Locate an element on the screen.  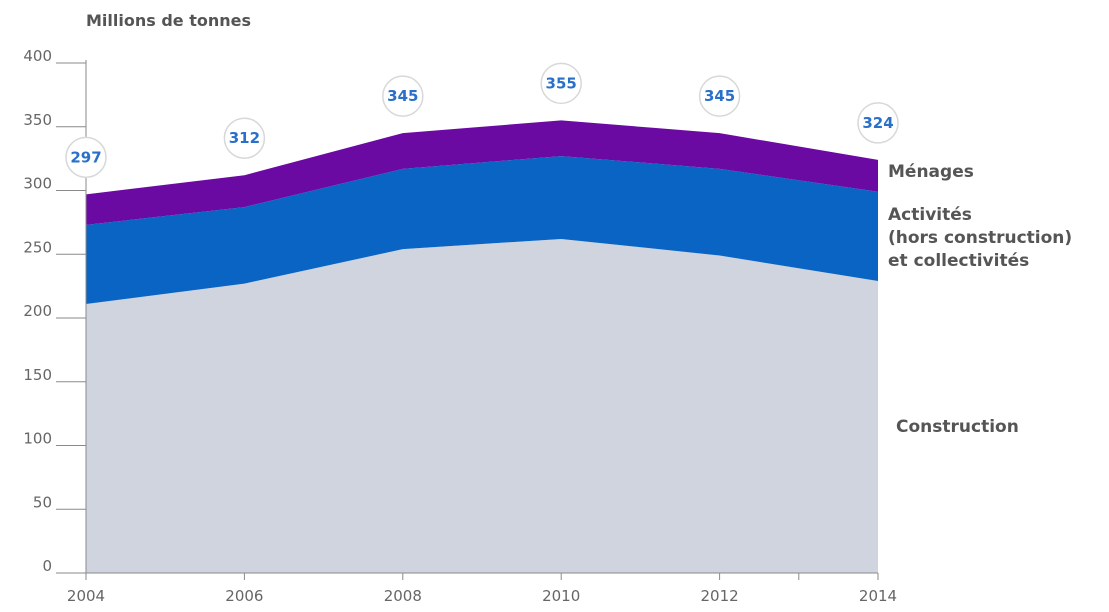
total-label: 324 is located at coordinates (877, 123).